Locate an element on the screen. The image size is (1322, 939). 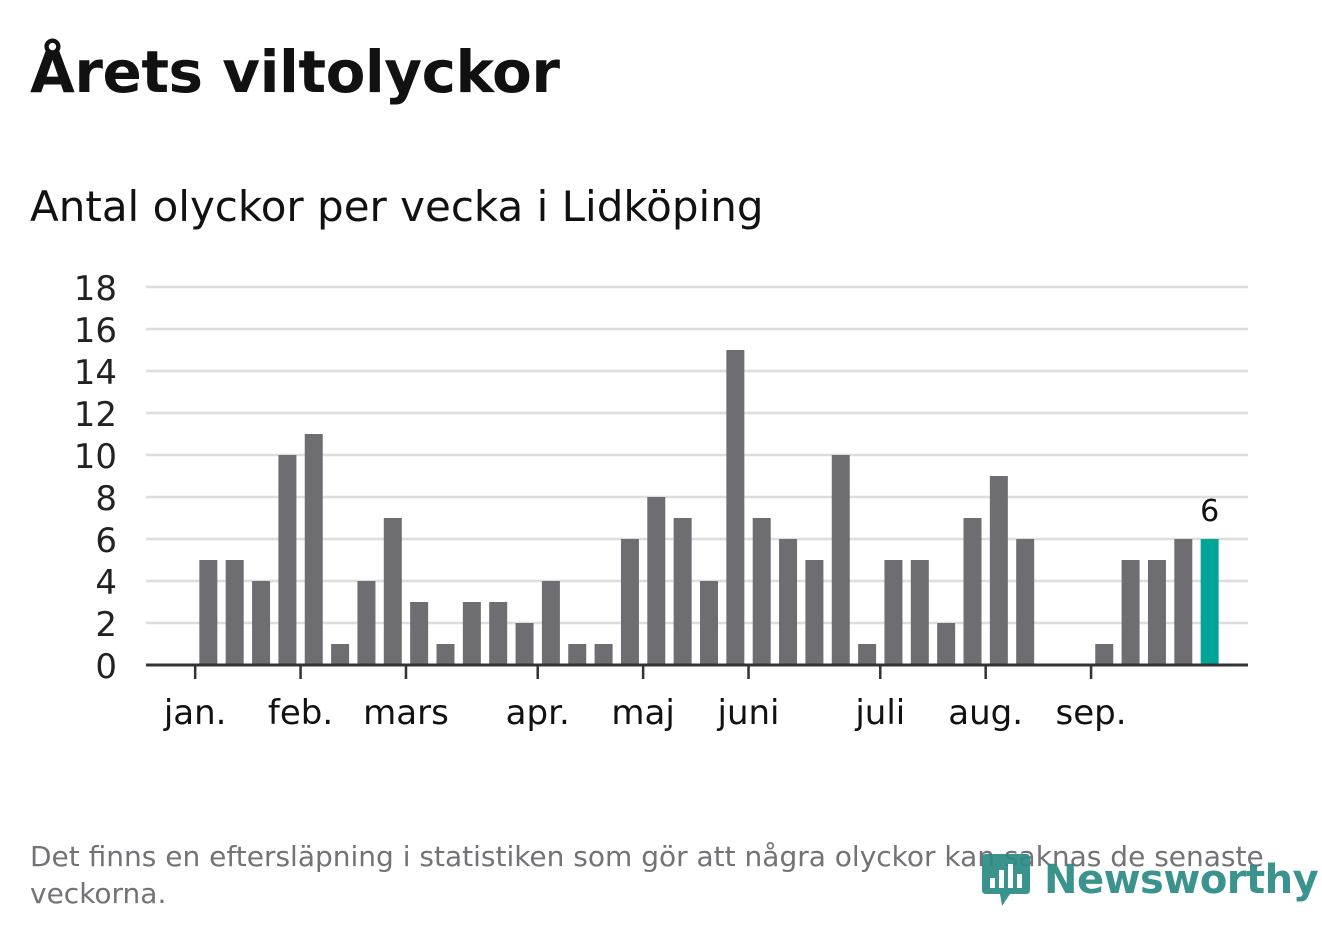
y-tick-label: 2 is located at coordinates (106, 625).